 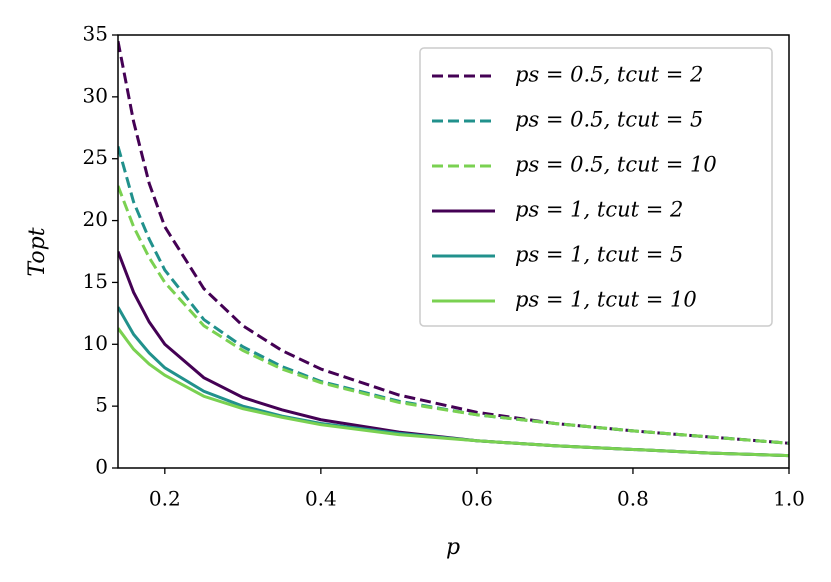 I want to click on legend-label: ps = 1, tcut = 5, so click(x=599, y=255).